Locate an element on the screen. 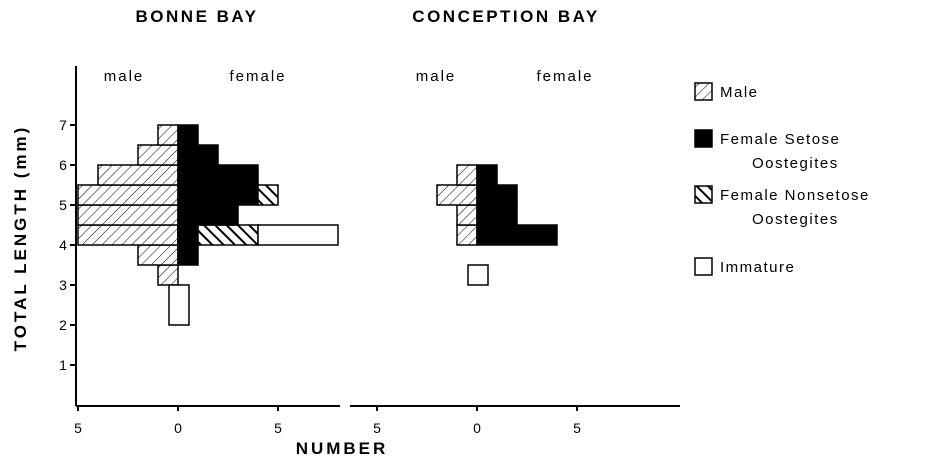 The width and height of the screenshot is (952, 462). panel2-male-label: male is located at coordinates (436, 76).